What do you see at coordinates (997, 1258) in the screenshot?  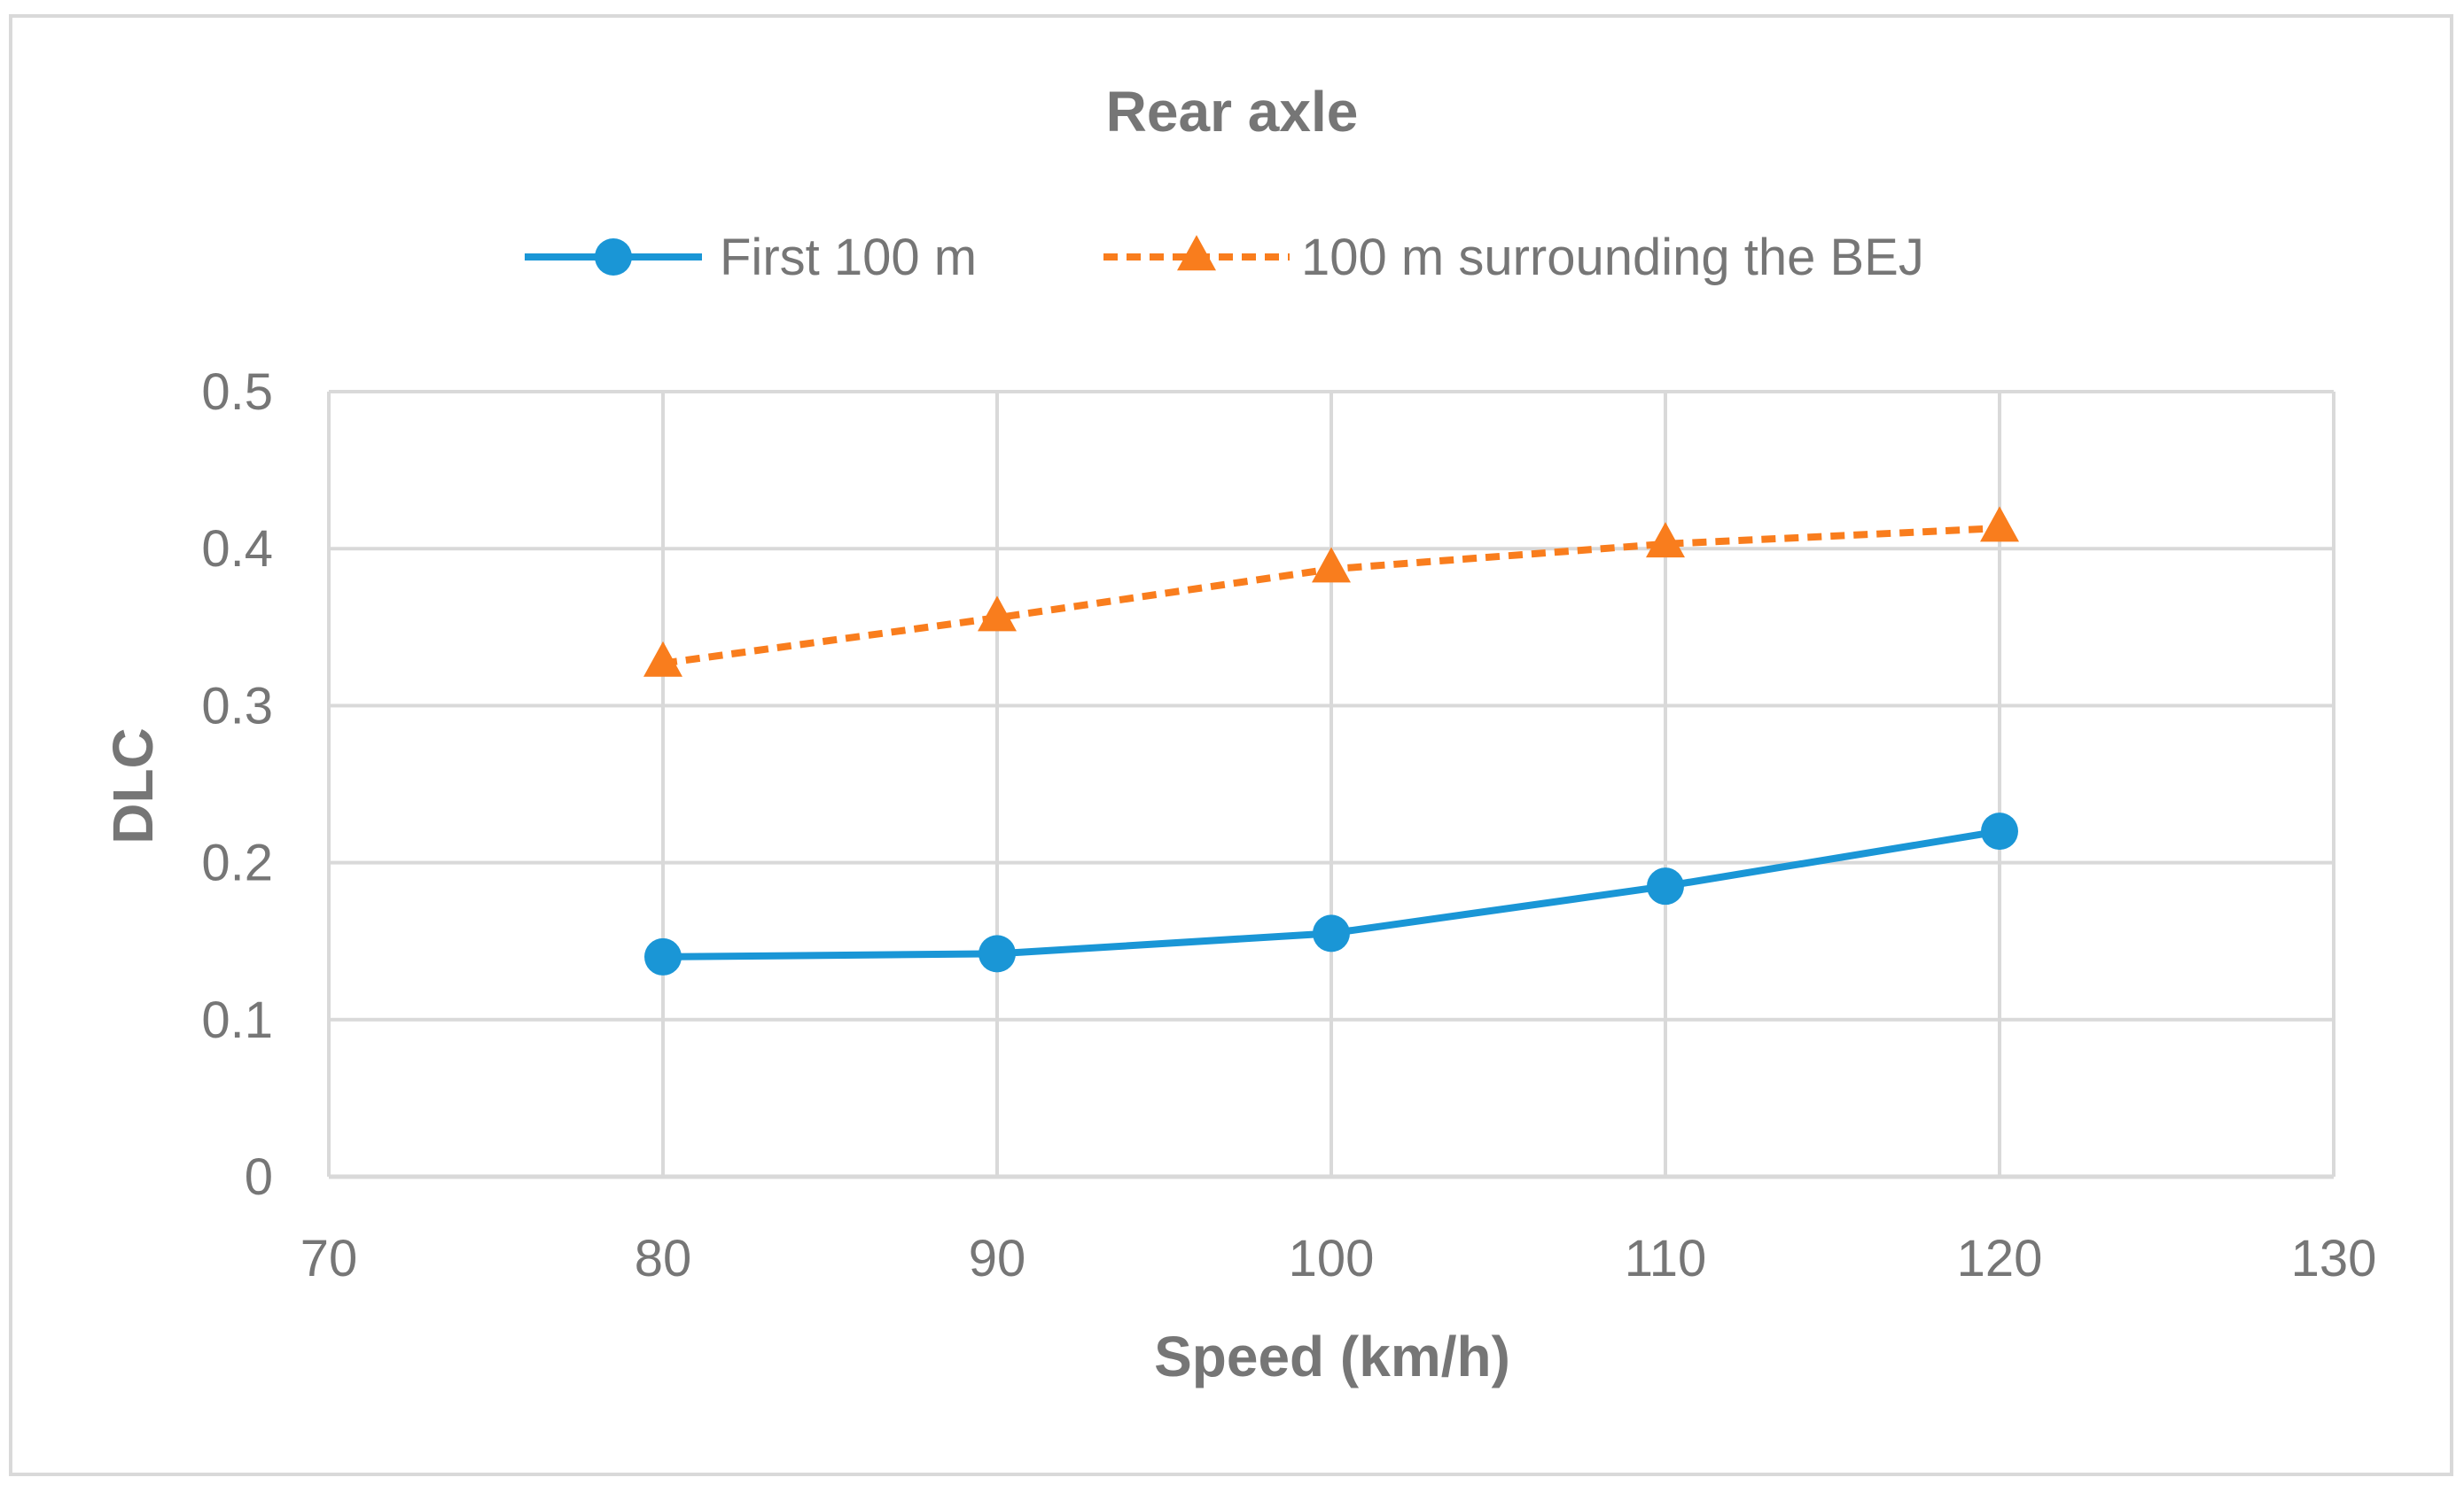 I see `x-tick-label: 90` at bounding box center [997, 1258].